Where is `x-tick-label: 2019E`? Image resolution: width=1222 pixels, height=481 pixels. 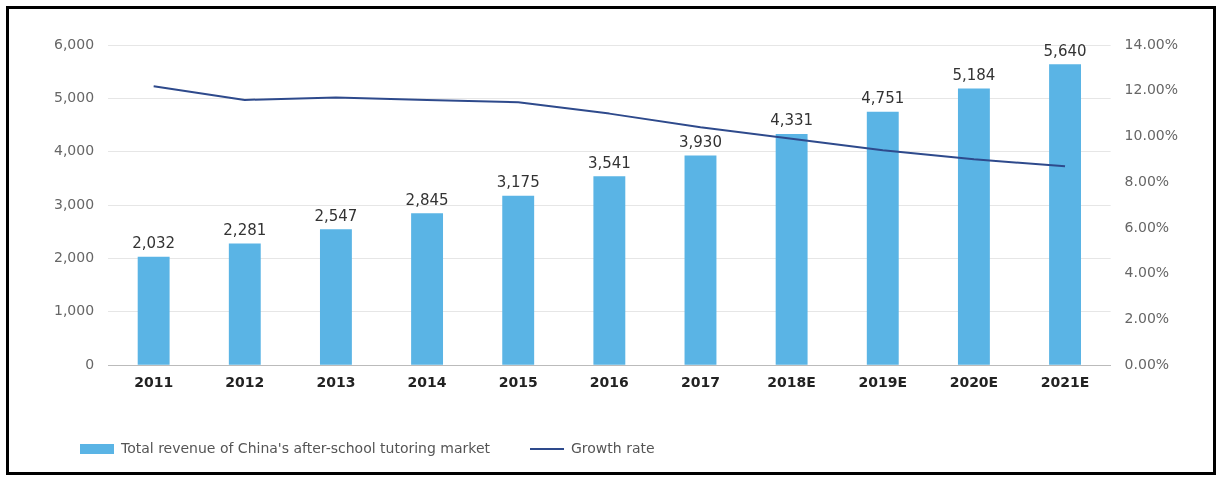 x-tick-label: 2019E is located at coordinates (883, 382).